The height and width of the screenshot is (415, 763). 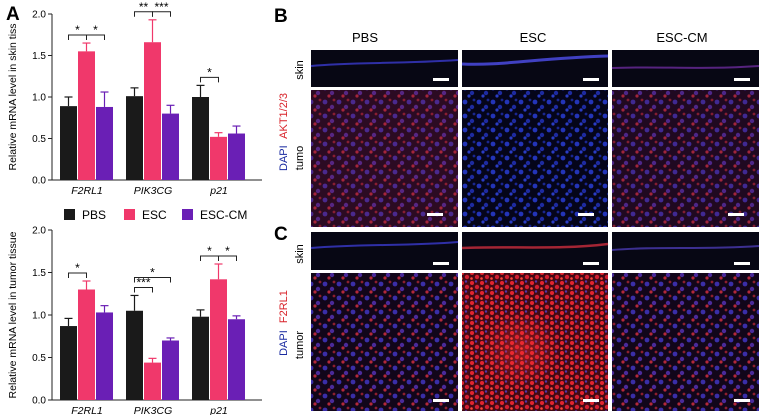 What do you see at coordinates (300, 158) in the screenshot?
I see `b-row-tumor: tumo` at bounding box center [300, 158].